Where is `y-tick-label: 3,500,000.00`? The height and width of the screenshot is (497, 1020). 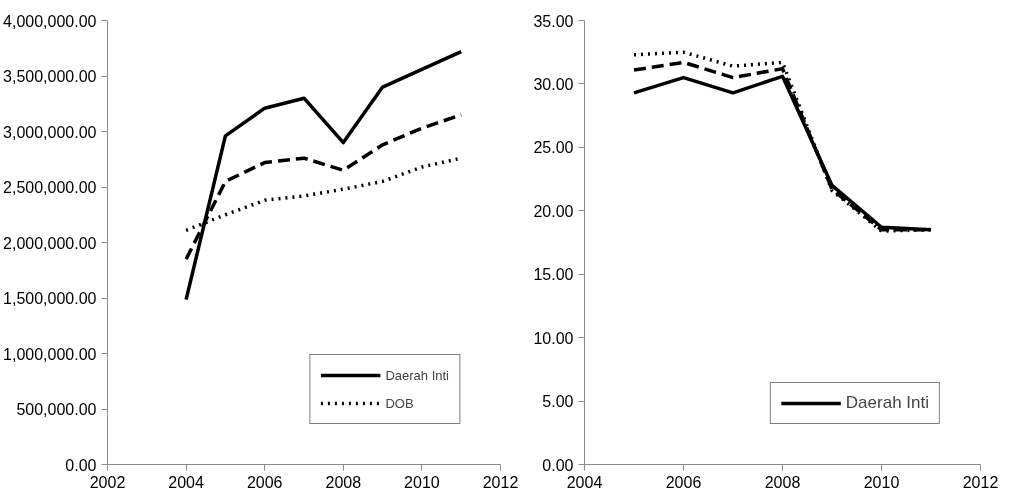 y-tick-label: 3,500,000.00 is located at coordinates (50, 76).